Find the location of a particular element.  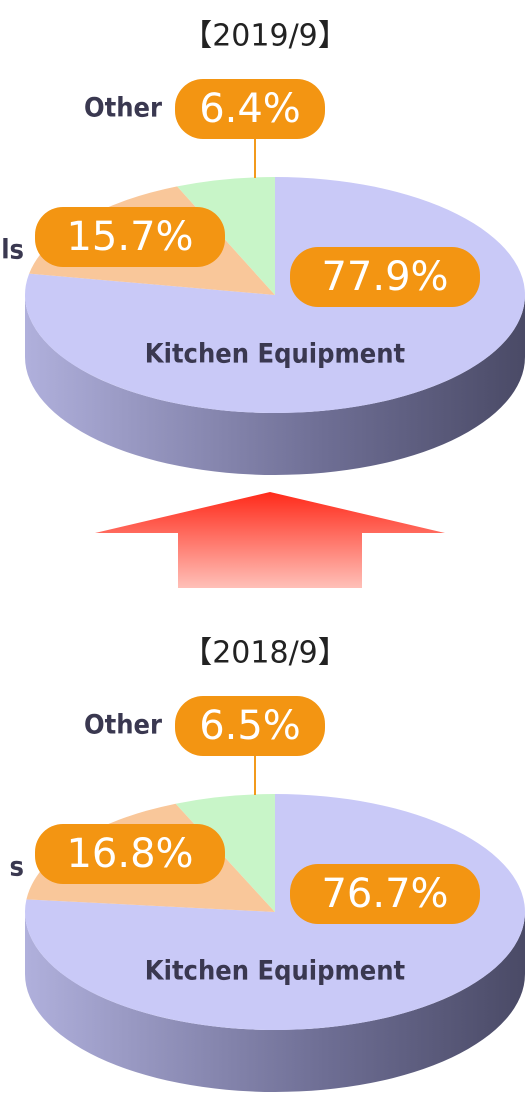

value-label: 77.9% is located at coordinates (384, 277).